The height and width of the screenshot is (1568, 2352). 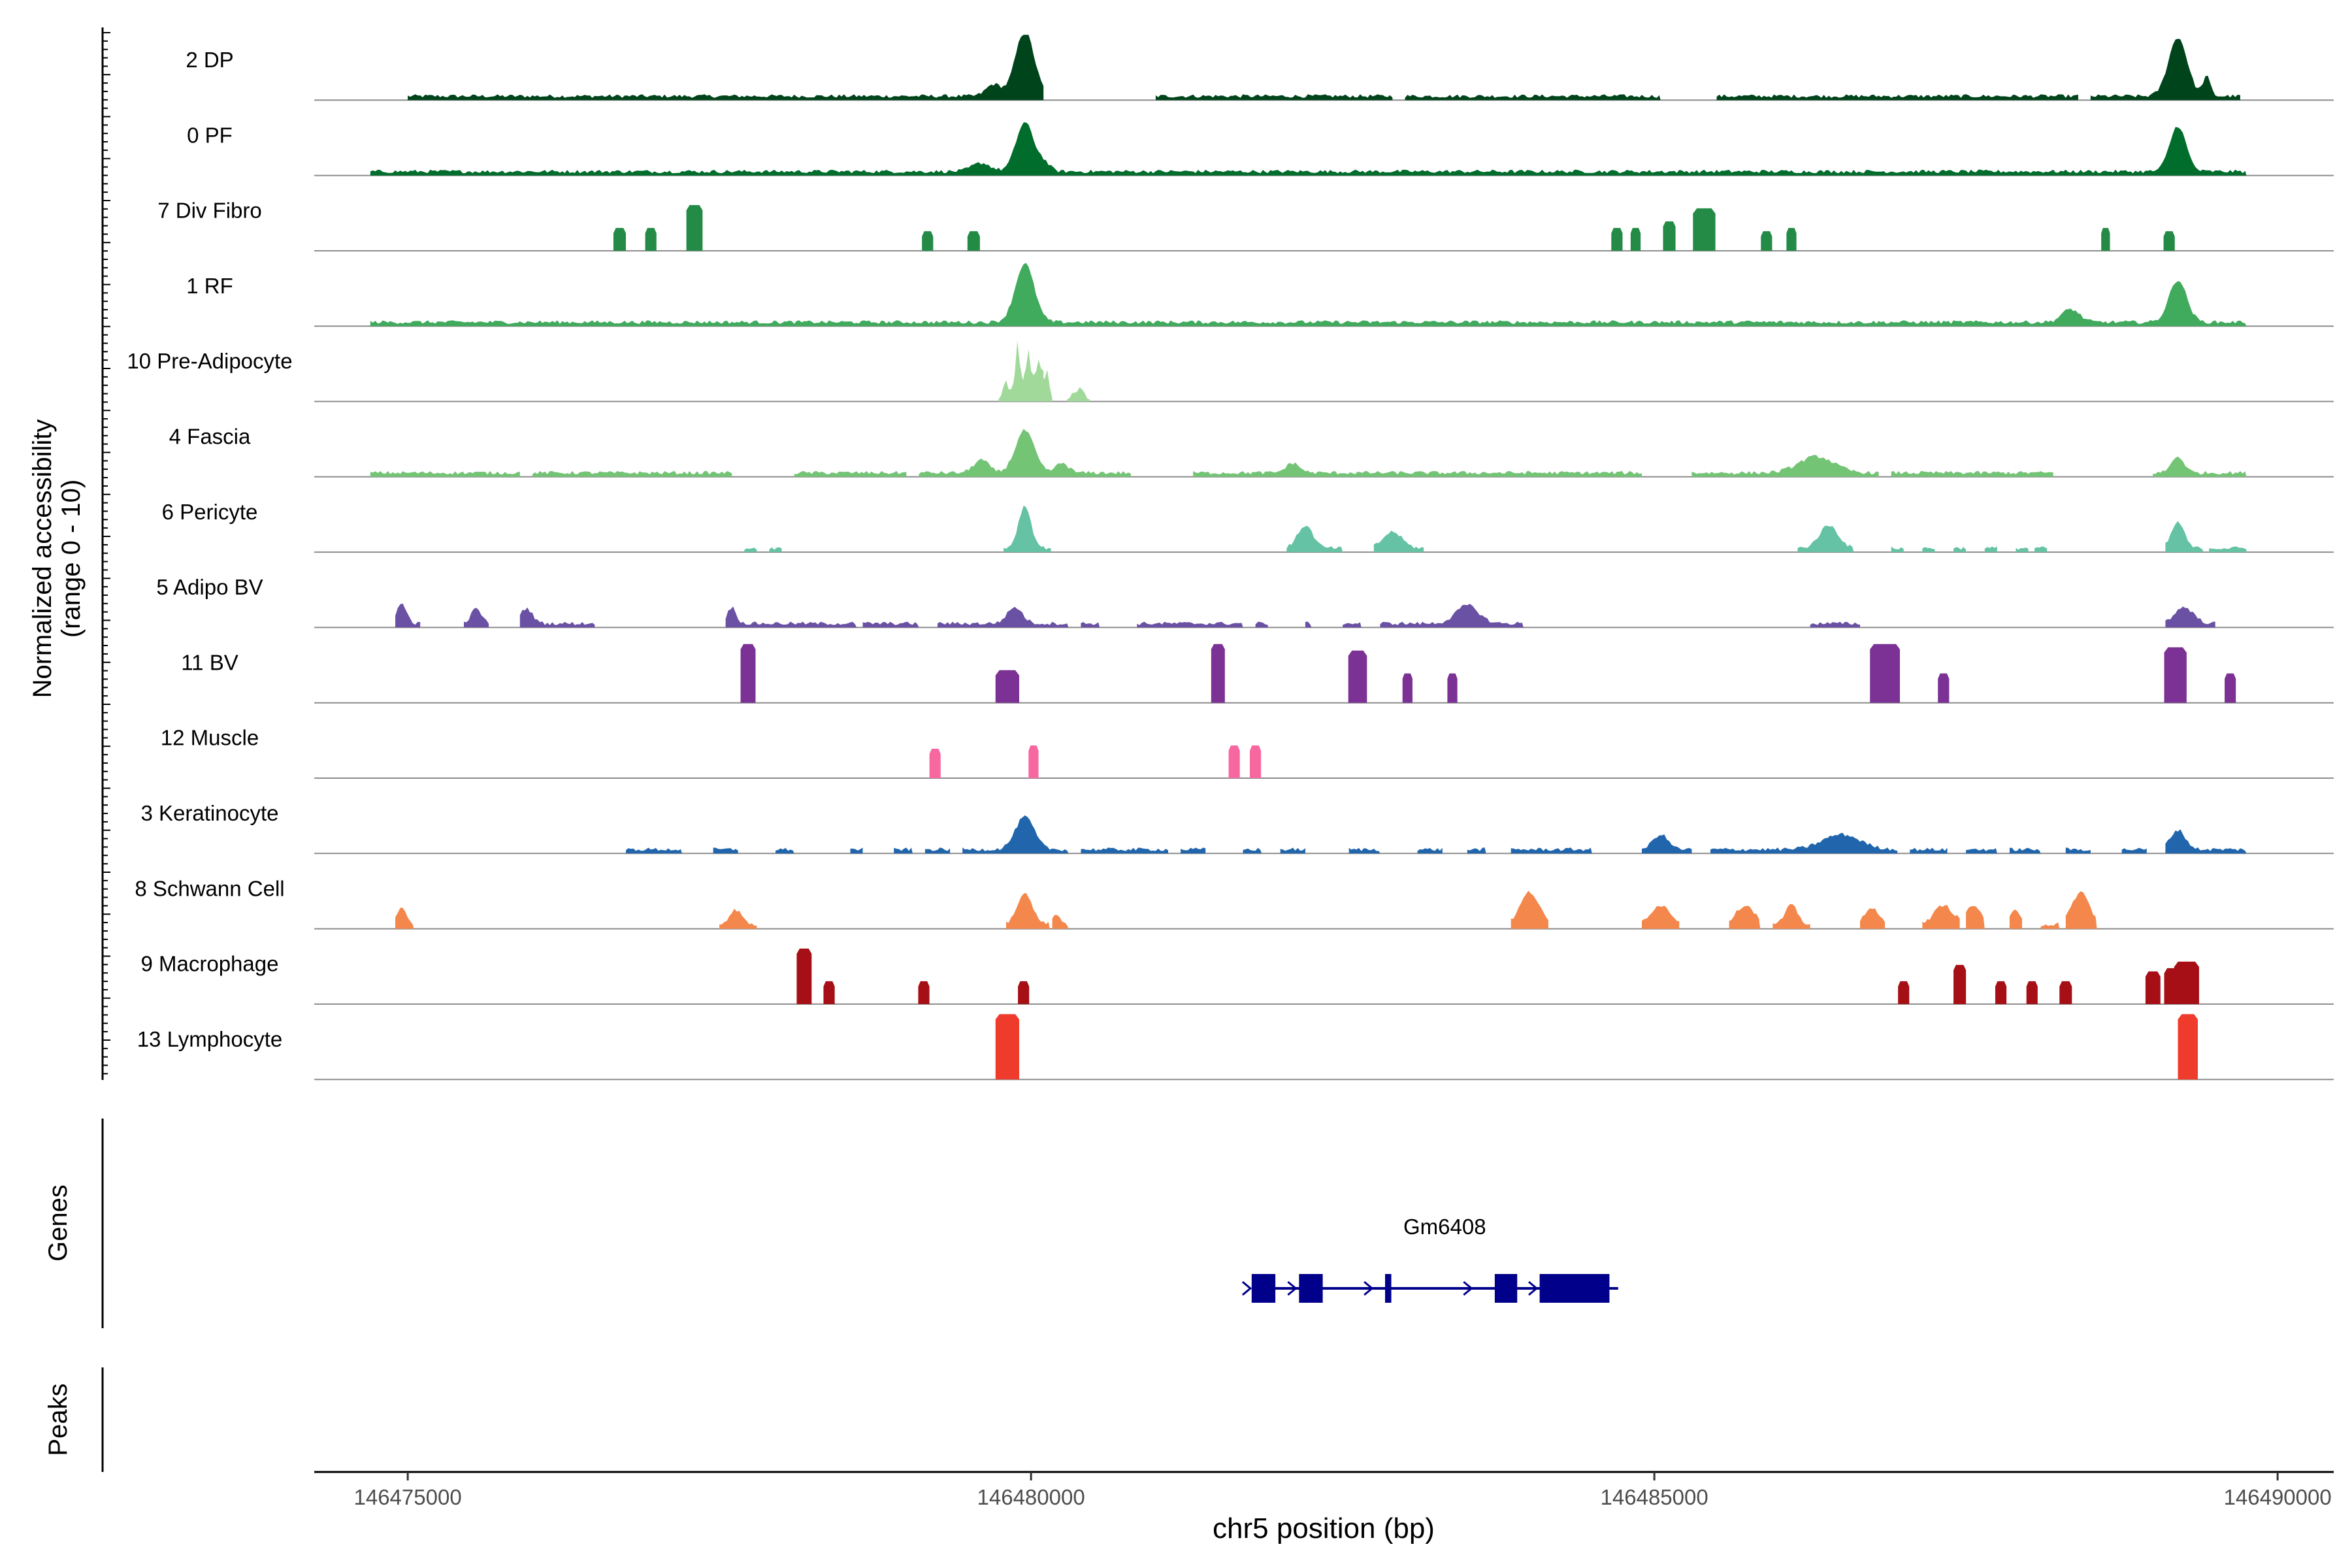 I want to click on track-label: 6 Pericyte, so click(x=210, y=512).